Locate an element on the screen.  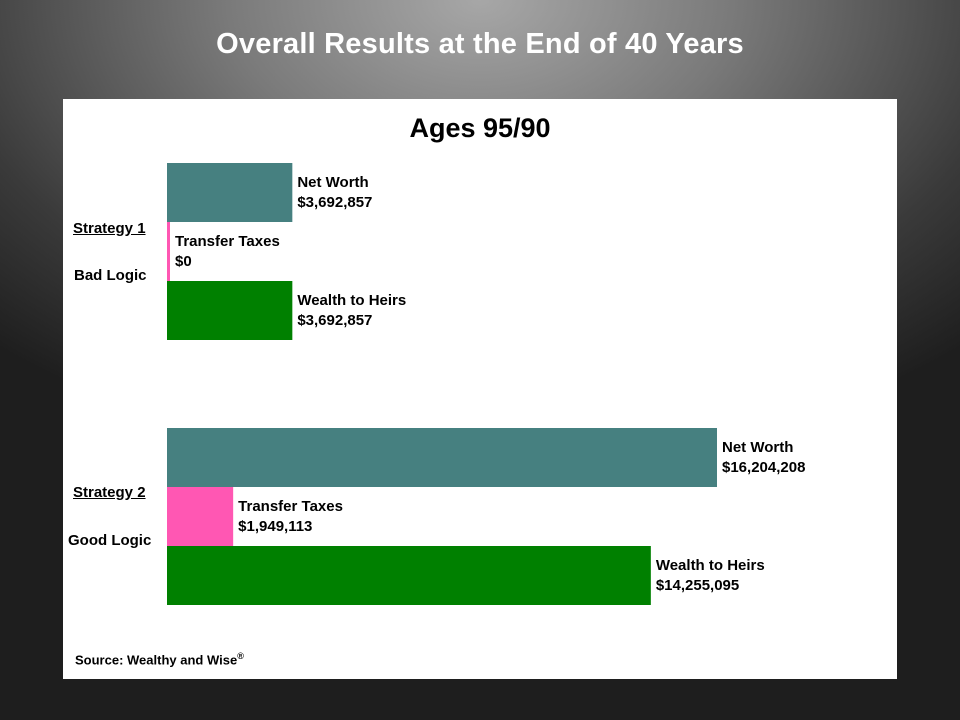
group-sublabel-bad-logic: Bad Logic is located at coordinates (110, 275).